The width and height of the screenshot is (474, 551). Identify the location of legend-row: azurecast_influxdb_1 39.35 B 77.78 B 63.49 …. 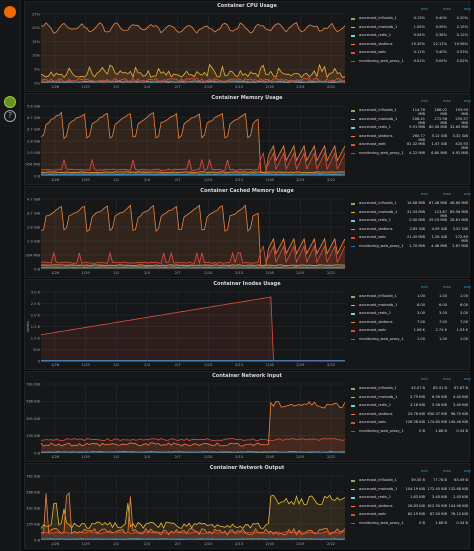
(410, 481).